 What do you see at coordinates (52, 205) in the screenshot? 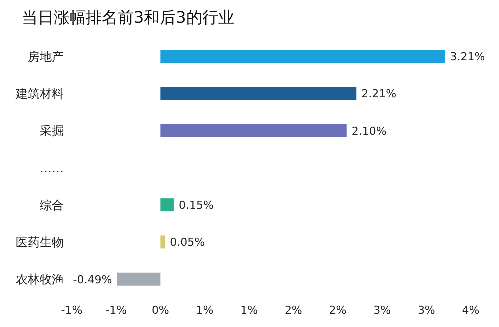
I see `y-tick-label: 综合` at bounding box center [52, 205].